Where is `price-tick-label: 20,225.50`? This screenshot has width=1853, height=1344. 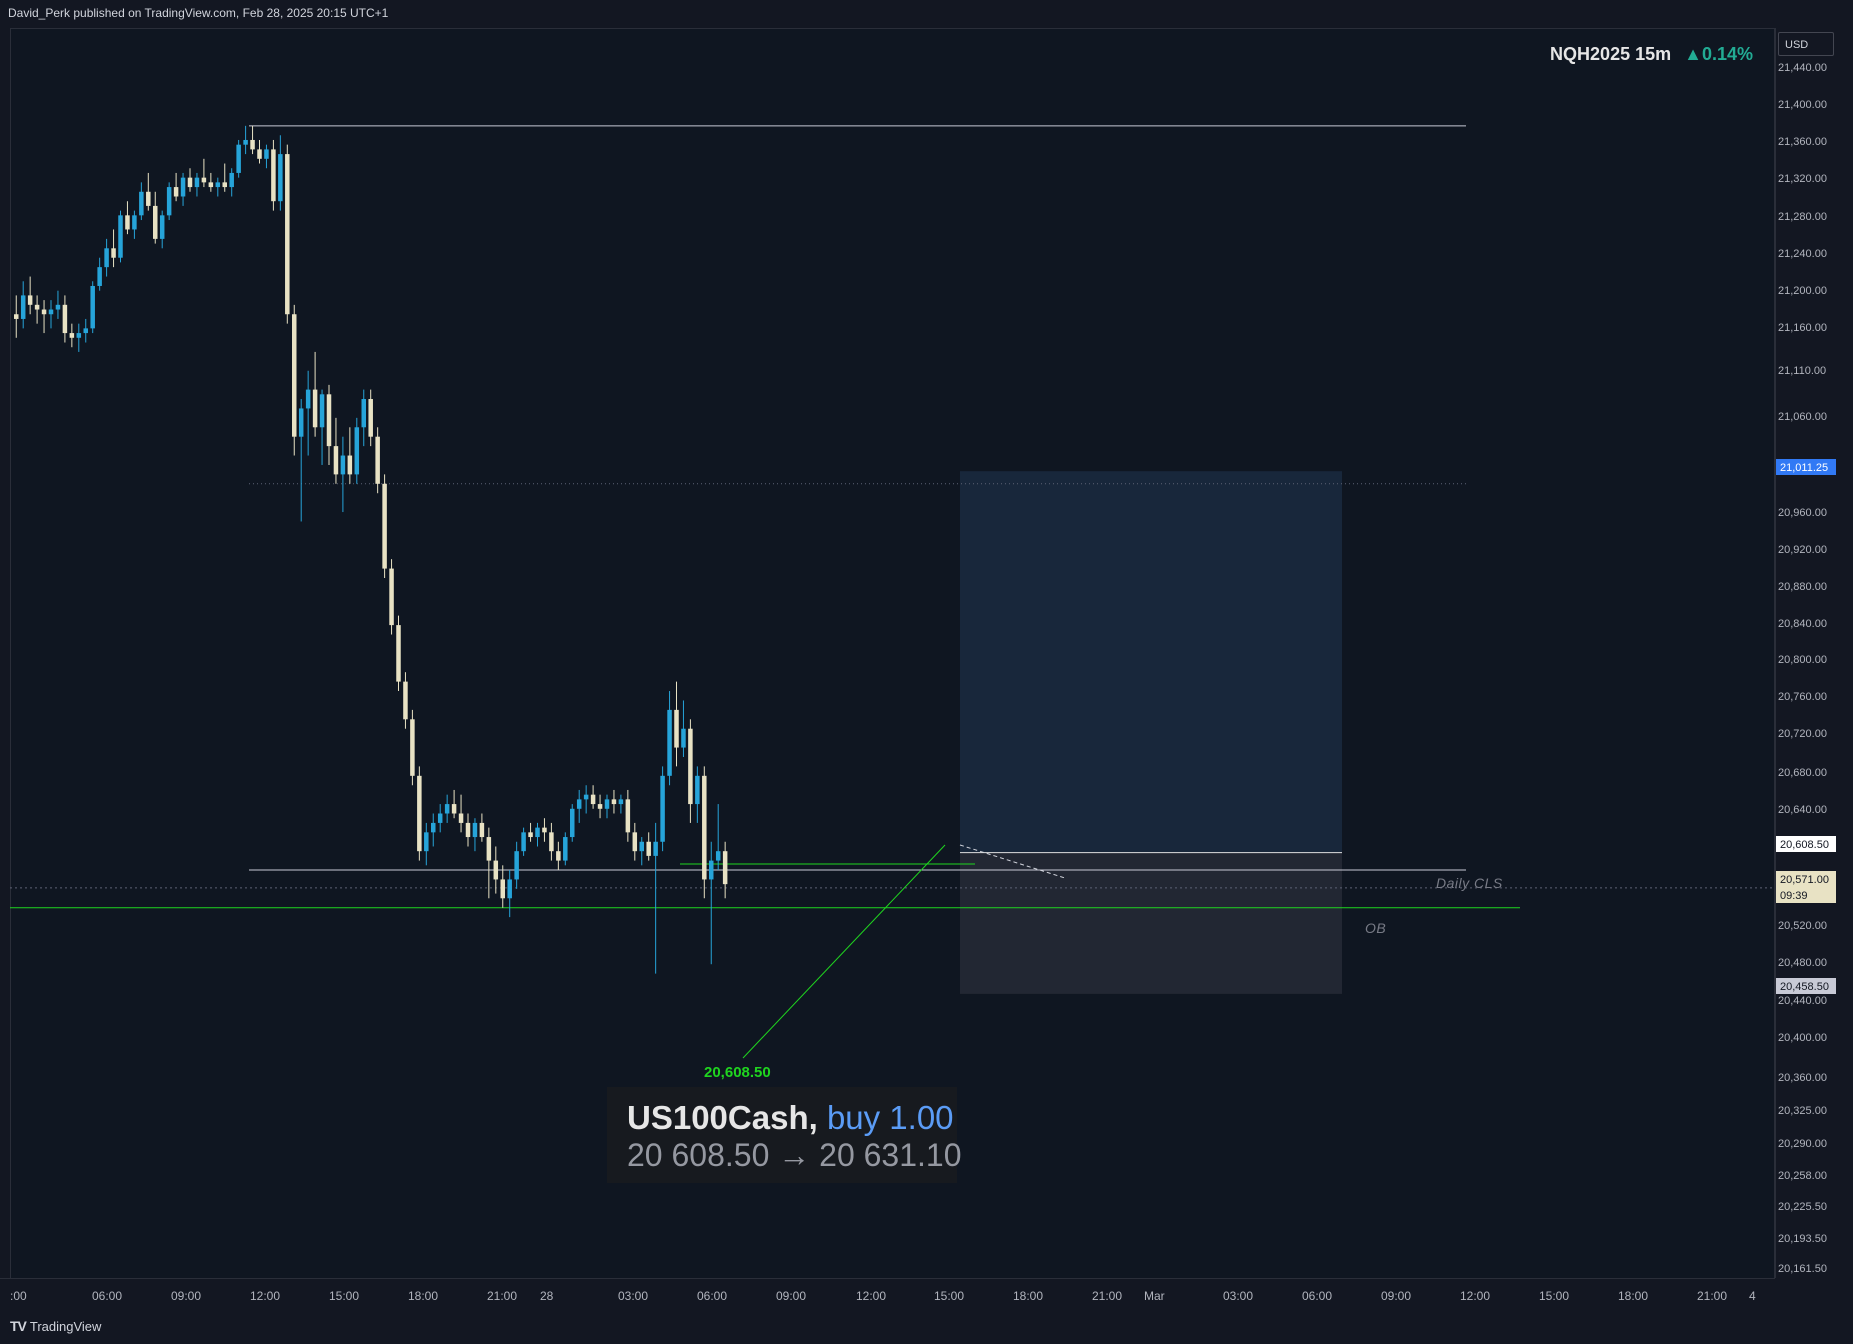
price-tick-label: 20,225.50 is located at coordinates (1802, 1207).